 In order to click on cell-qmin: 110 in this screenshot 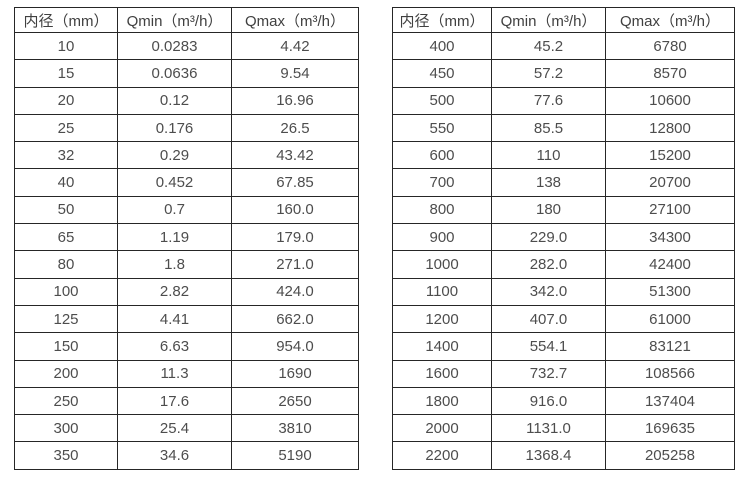, I will do `click(548, 155)`.